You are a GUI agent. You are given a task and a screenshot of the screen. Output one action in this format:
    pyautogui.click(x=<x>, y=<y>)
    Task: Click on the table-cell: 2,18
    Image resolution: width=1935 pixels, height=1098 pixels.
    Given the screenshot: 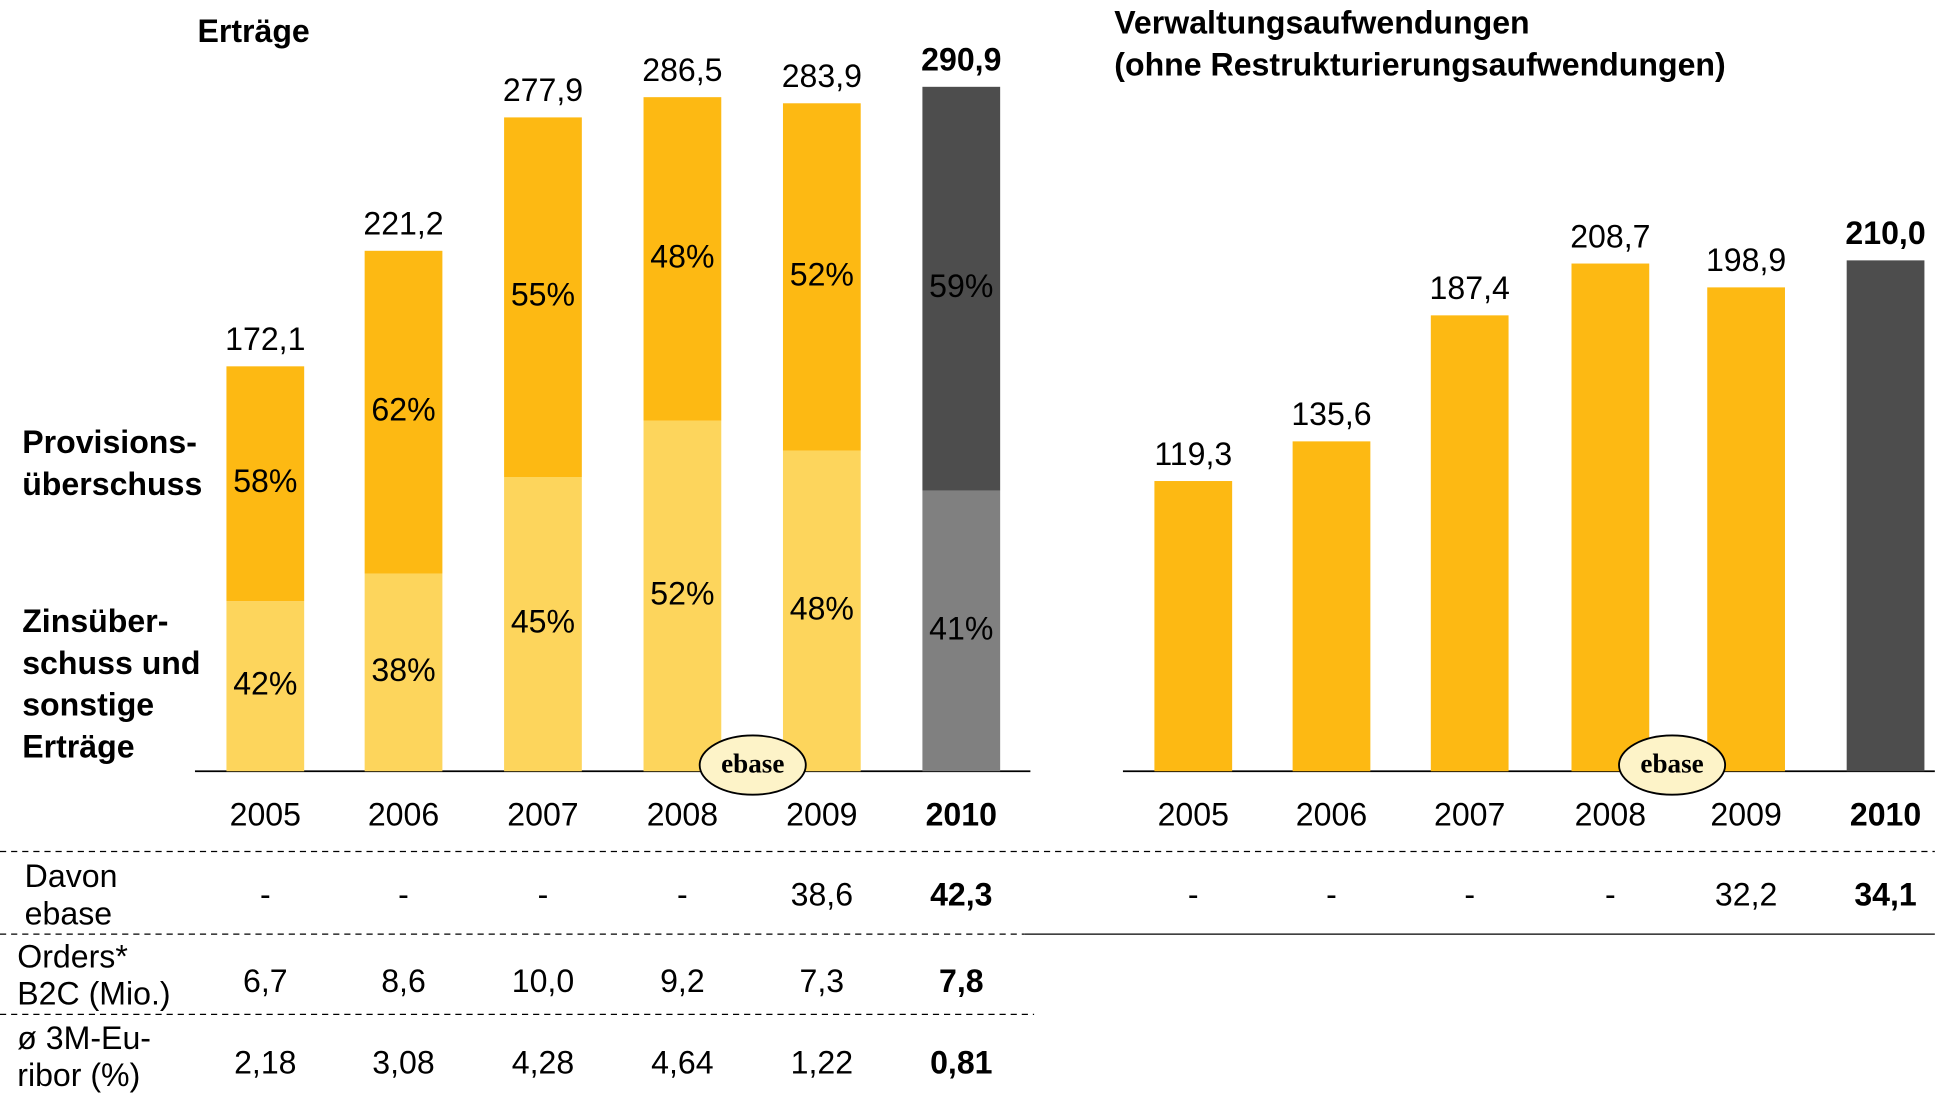 What is the action you would take?
    pyautogui.click(x=265, y=1062)
    